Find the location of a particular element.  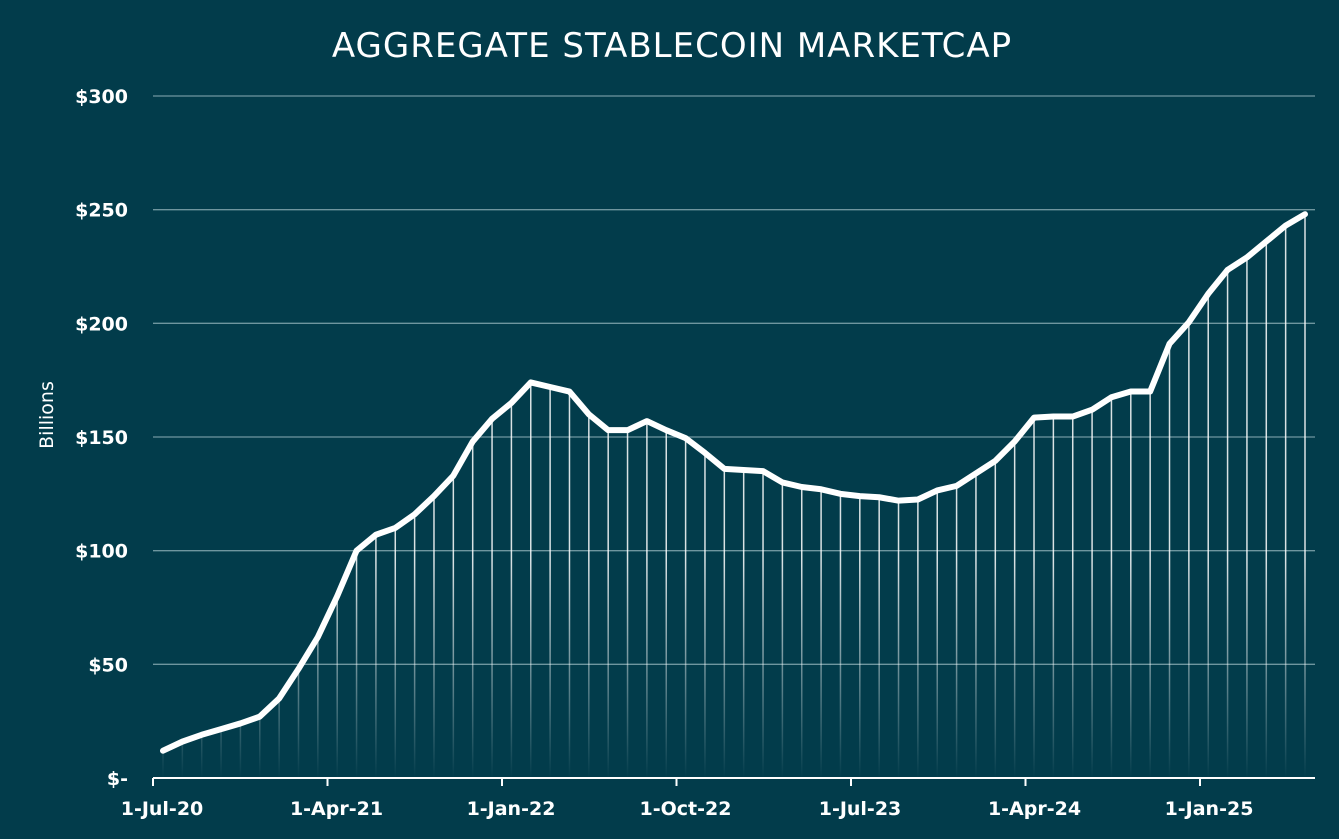

x-tick-label: 1-Jan-25 is located at coordinates (1209, 809).